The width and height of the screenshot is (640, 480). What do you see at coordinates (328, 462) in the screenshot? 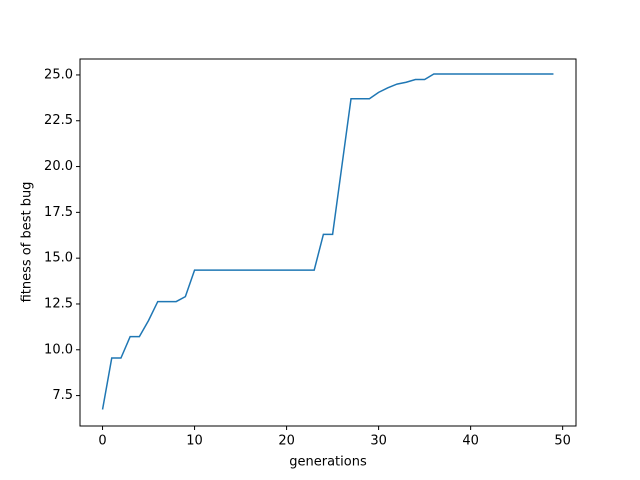
I see `x-axis-label: generations` at bounding box center [328, 462].